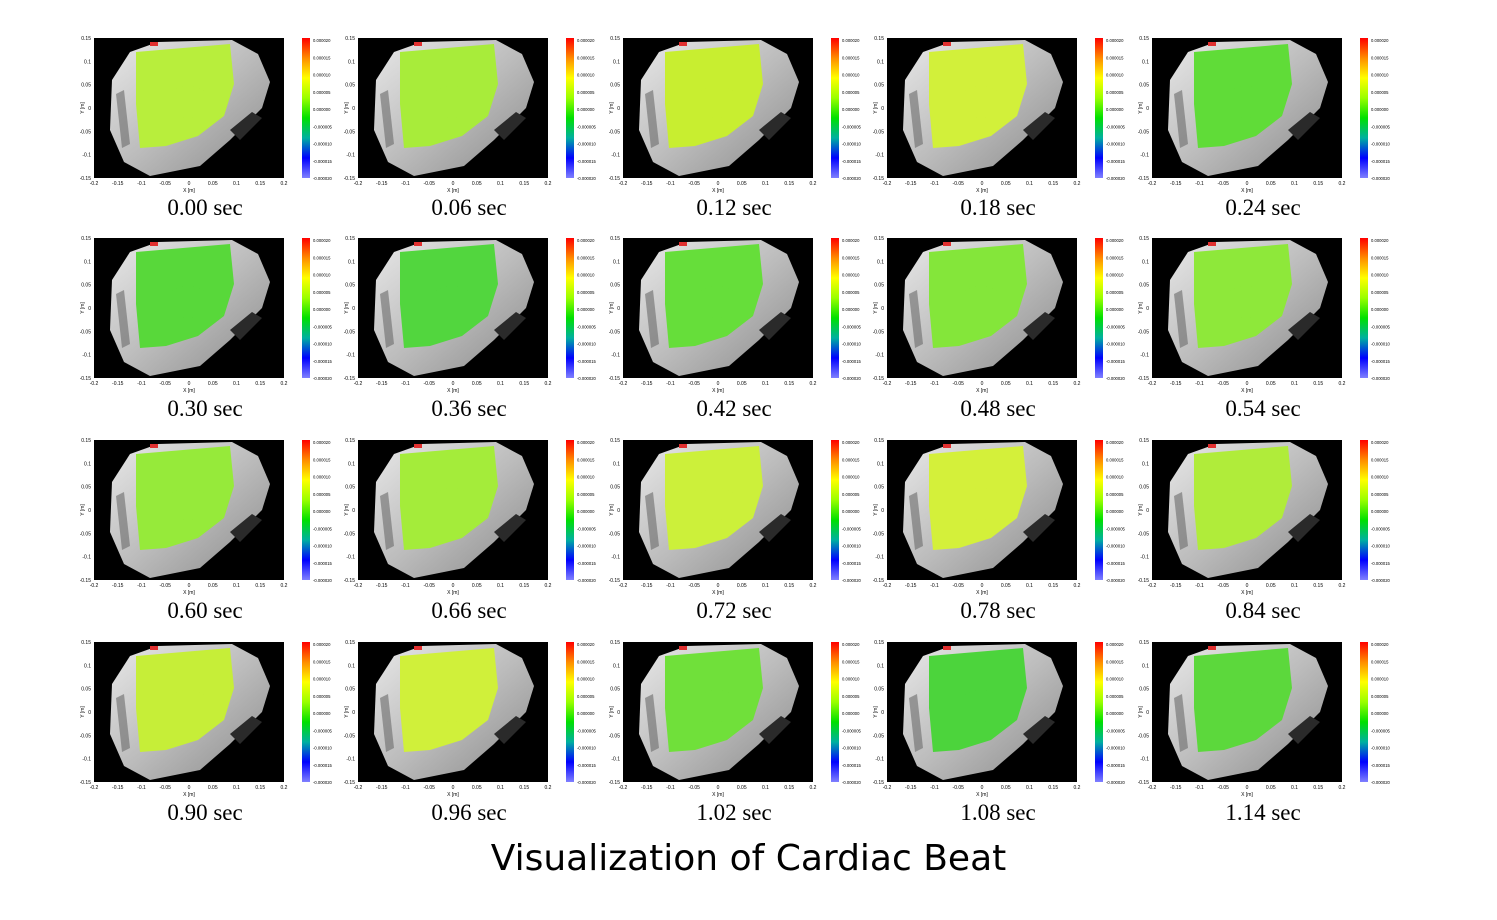  Describe the element at coordinates (1263, 207) in the screenshot. I see `frame-time-caption: 0.24 sec` at that location.